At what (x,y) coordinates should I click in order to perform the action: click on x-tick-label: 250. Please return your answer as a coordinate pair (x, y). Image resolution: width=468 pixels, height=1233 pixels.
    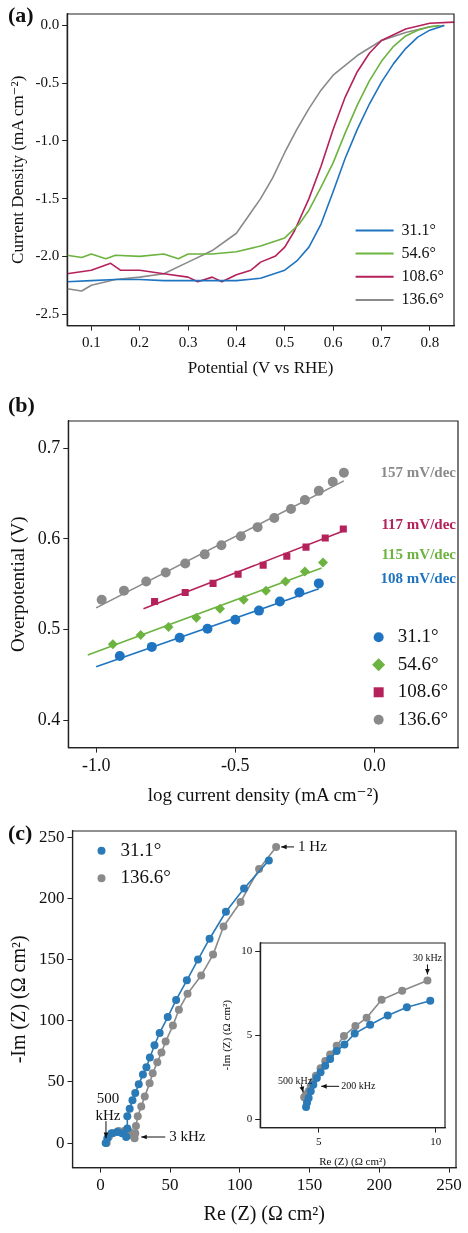
    Looking at the image, I should click on (449, 1185).